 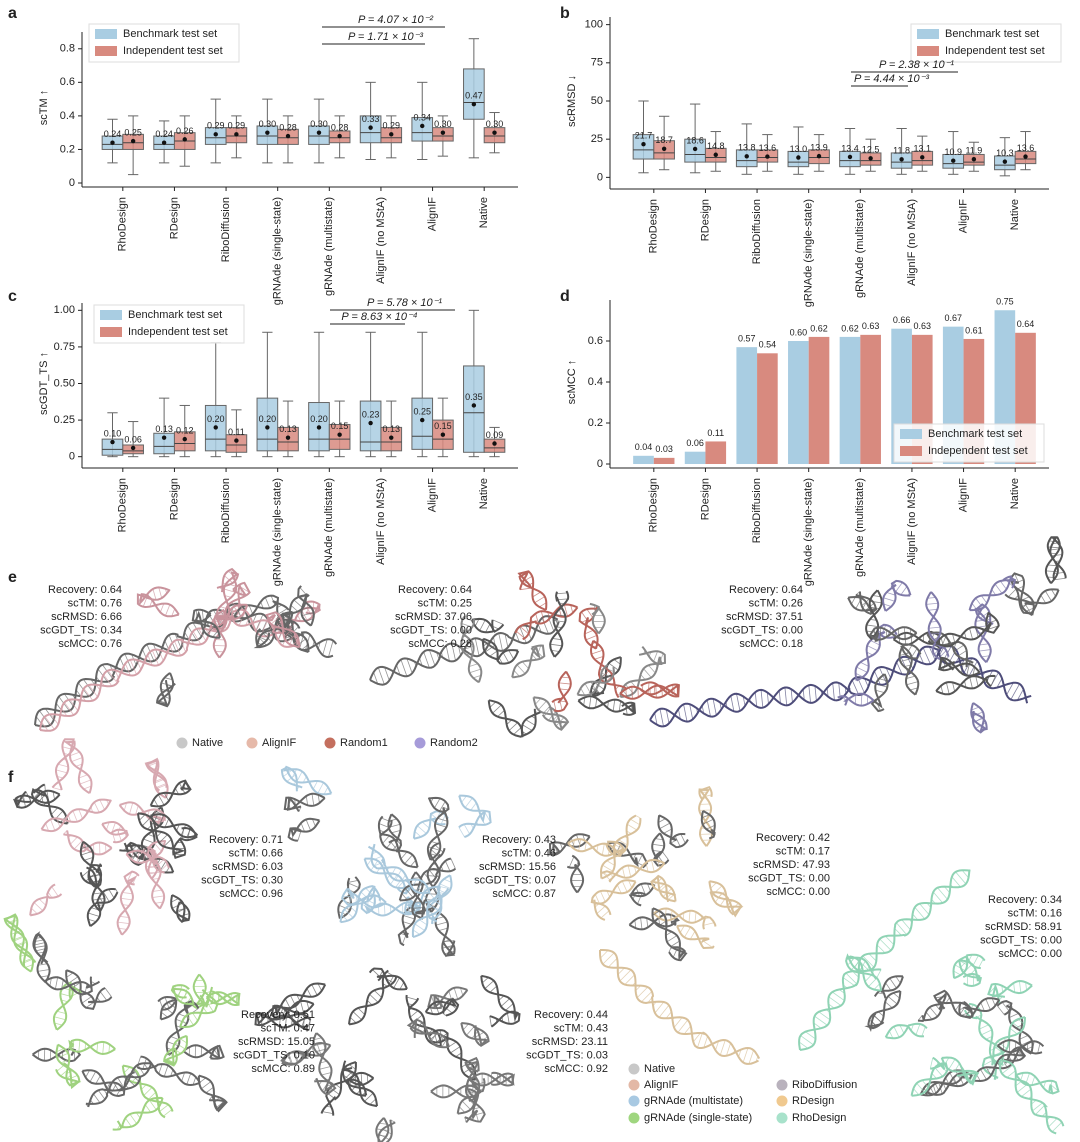 I want to click on metric-line: Recovery: 0.44, so click(x=571, y=1015).